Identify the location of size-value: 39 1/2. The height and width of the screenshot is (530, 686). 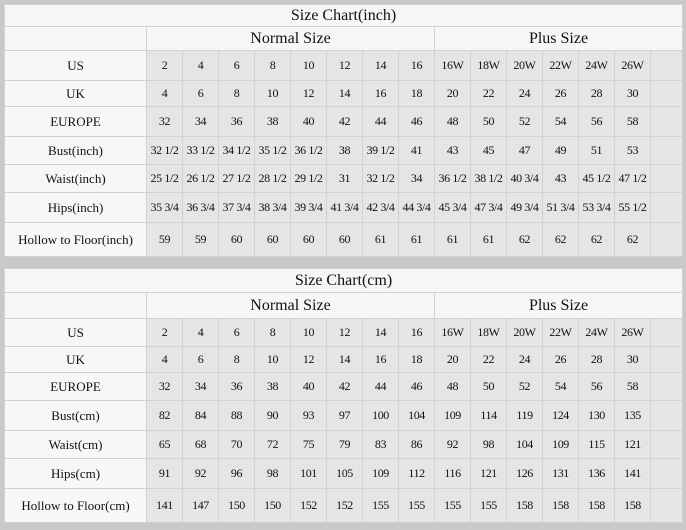
(380, 150).